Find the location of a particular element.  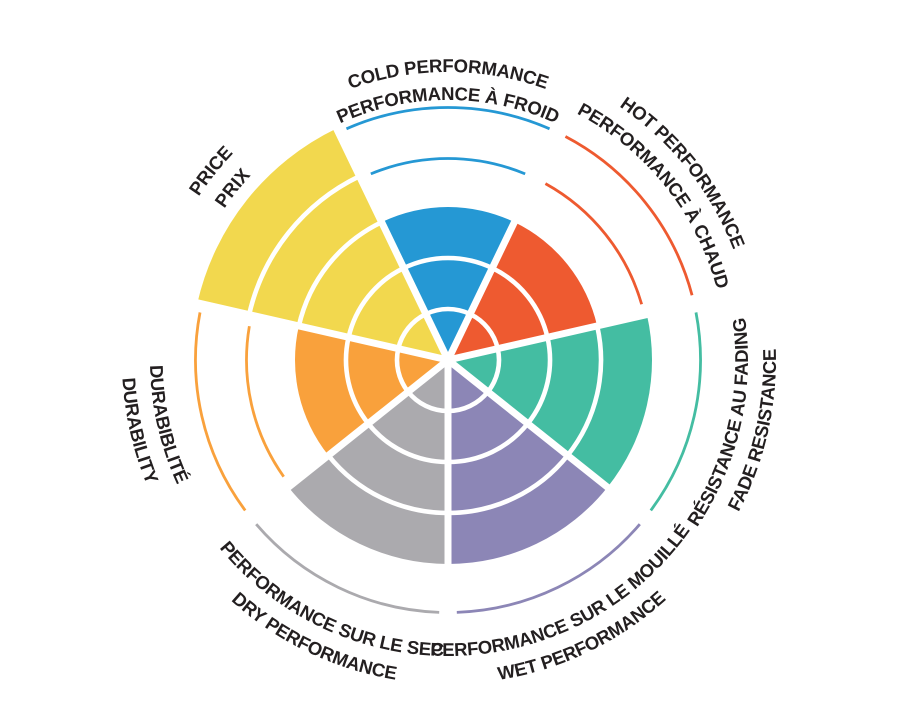

sector-price is located at coordinates (322, 244).